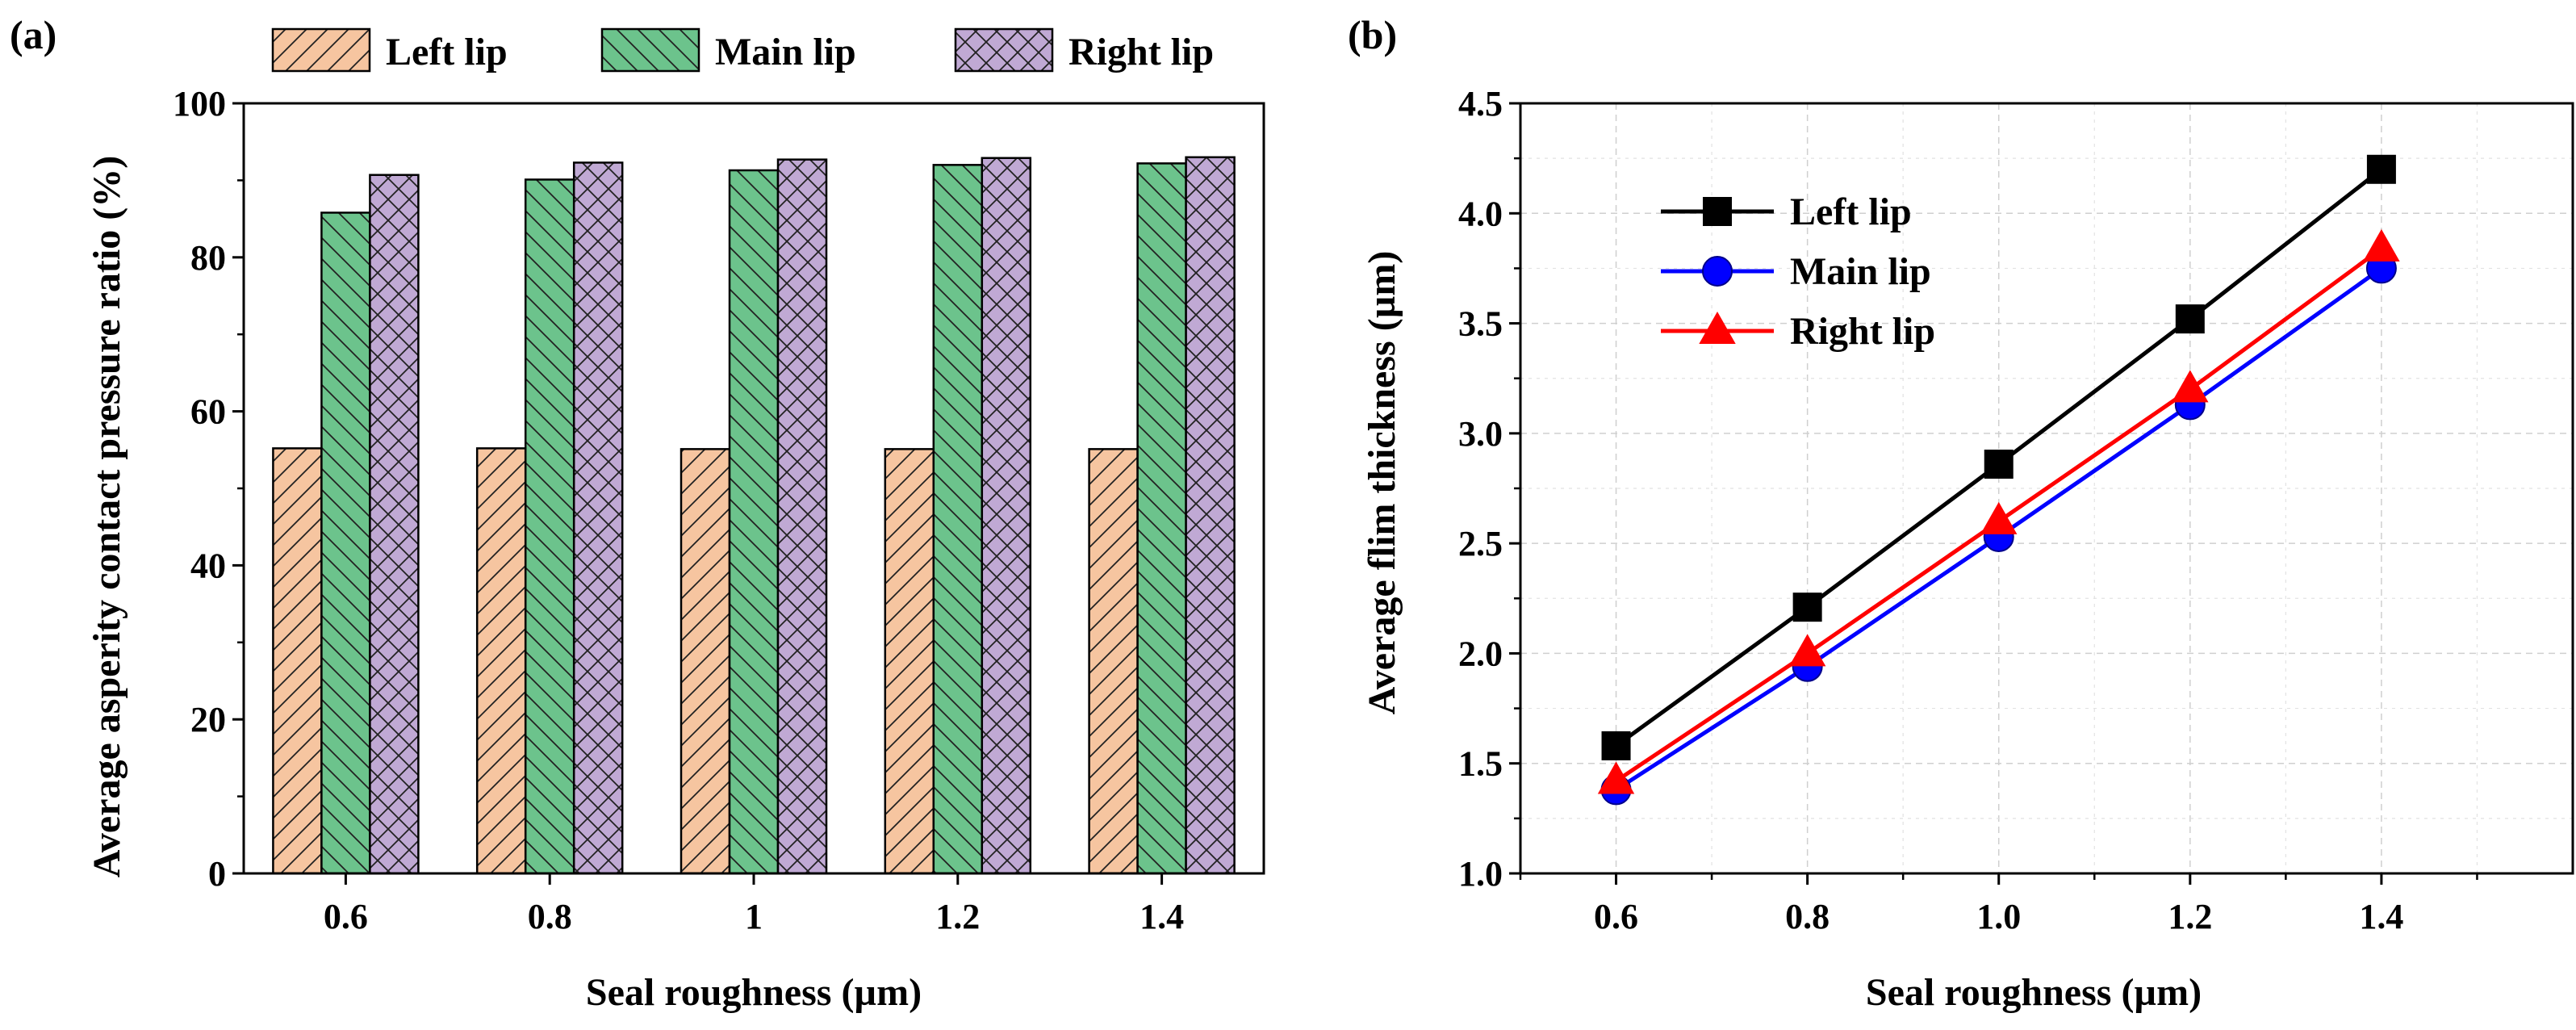  I want to click on y-tick-label: 4.5, so click(1480, 104).